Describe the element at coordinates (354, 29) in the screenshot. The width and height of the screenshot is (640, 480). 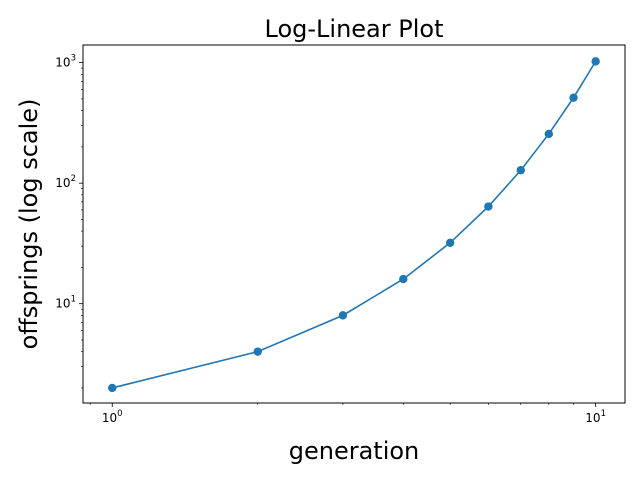
I see `chart-title: Log-Linear Plot` at that location.